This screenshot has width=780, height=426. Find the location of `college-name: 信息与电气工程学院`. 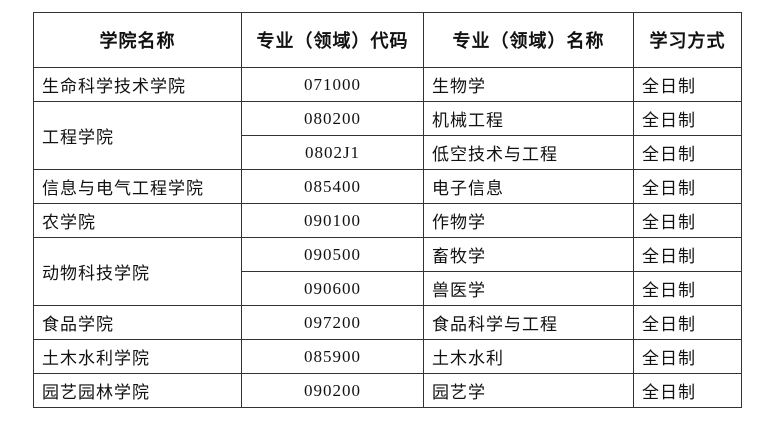

college-name: 信息与电气工程学院 is located at coordinates (137, 186).